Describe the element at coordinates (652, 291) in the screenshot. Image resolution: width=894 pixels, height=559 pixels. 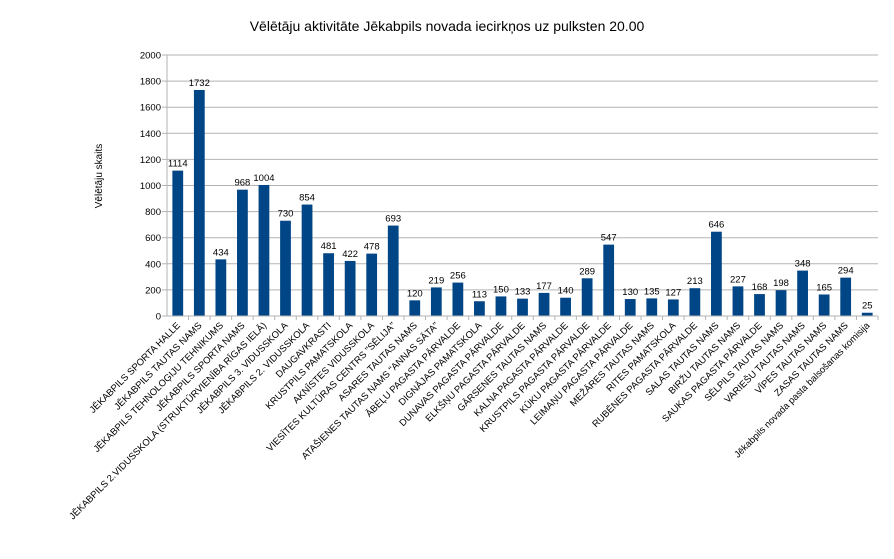
I see `data-label: 135` at that location.